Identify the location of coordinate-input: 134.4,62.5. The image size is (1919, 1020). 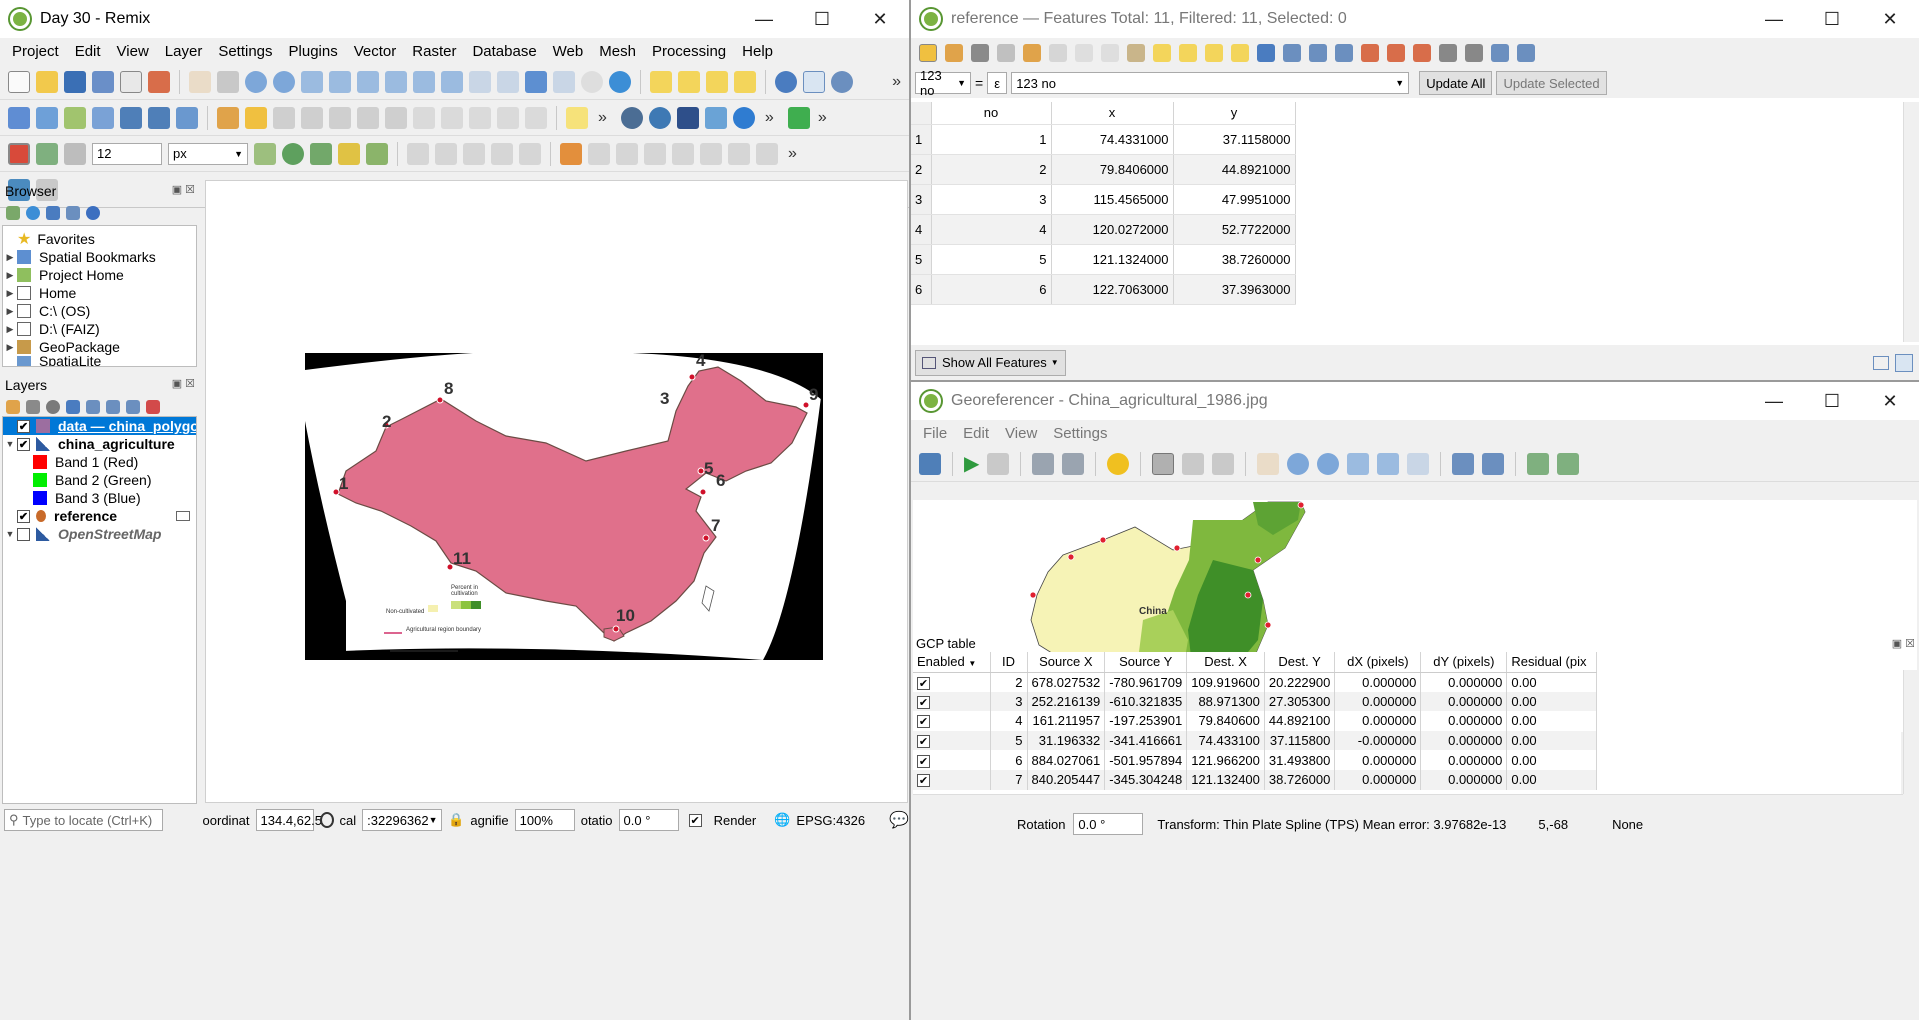
(288, 820).